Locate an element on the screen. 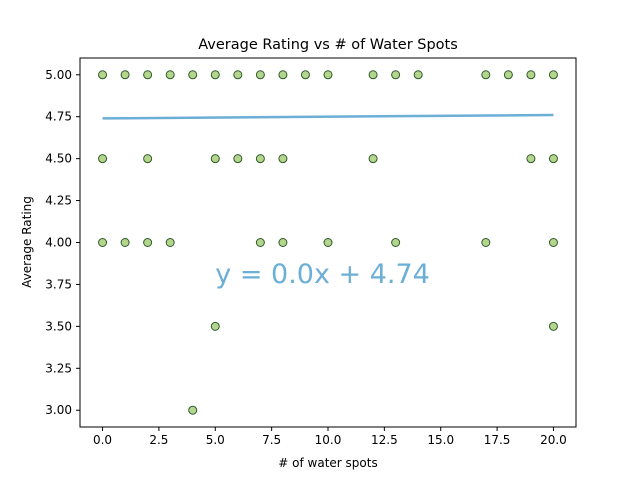 This screenshot has height=480, width=640. y-tick-label: 4.25 is located at coordinates (58, 201).